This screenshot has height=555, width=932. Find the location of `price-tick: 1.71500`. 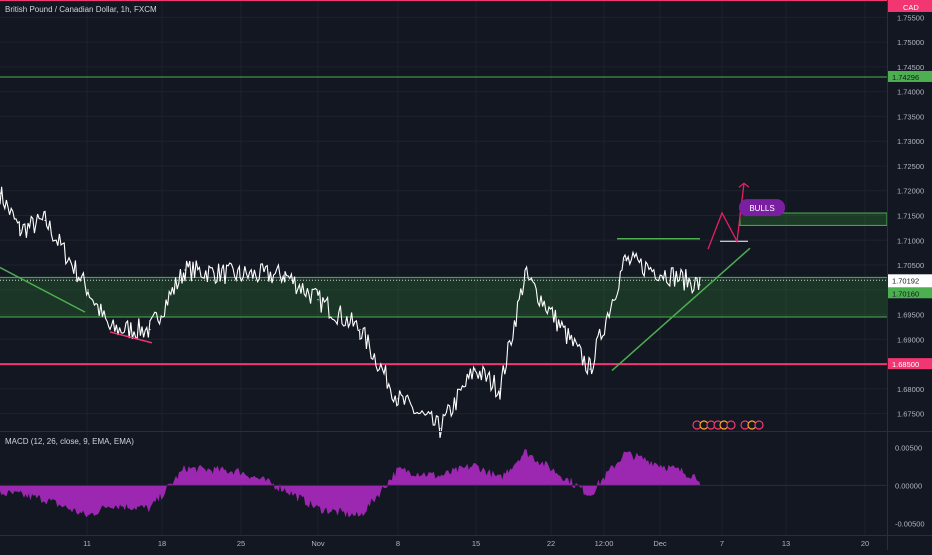

price-tick: 1.71500 is located at coordinates (910, 216).